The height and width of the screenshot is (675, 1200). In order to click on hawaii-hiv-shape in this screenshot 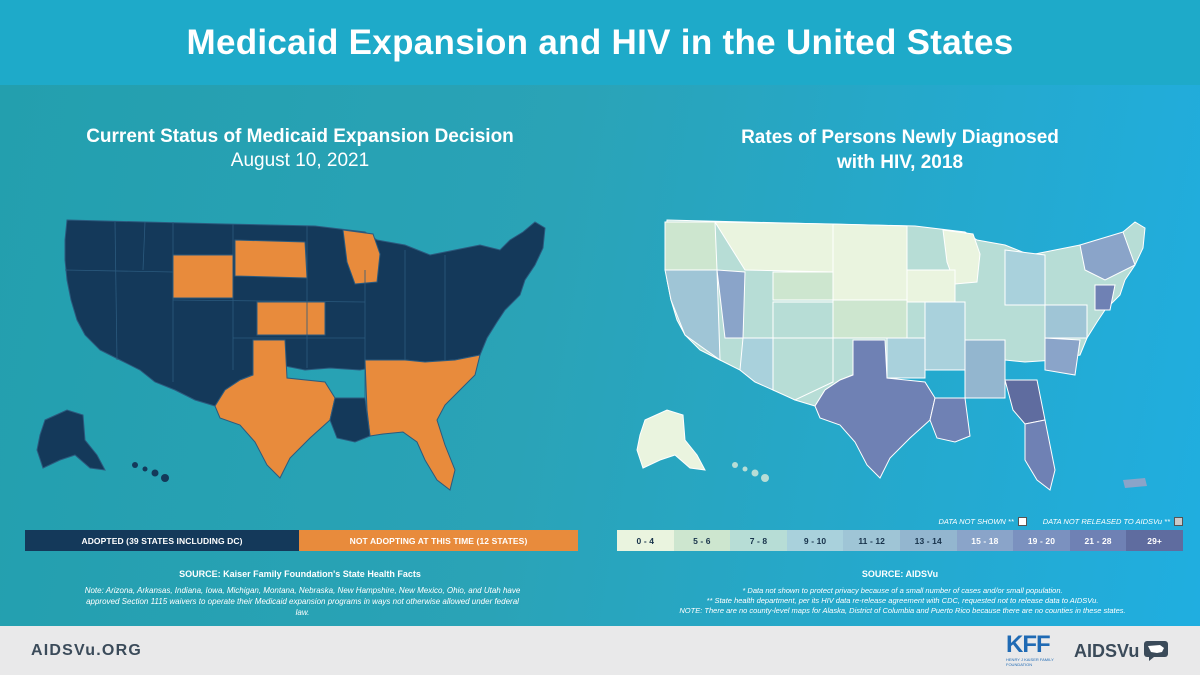, I will do `click(750, 472)`.